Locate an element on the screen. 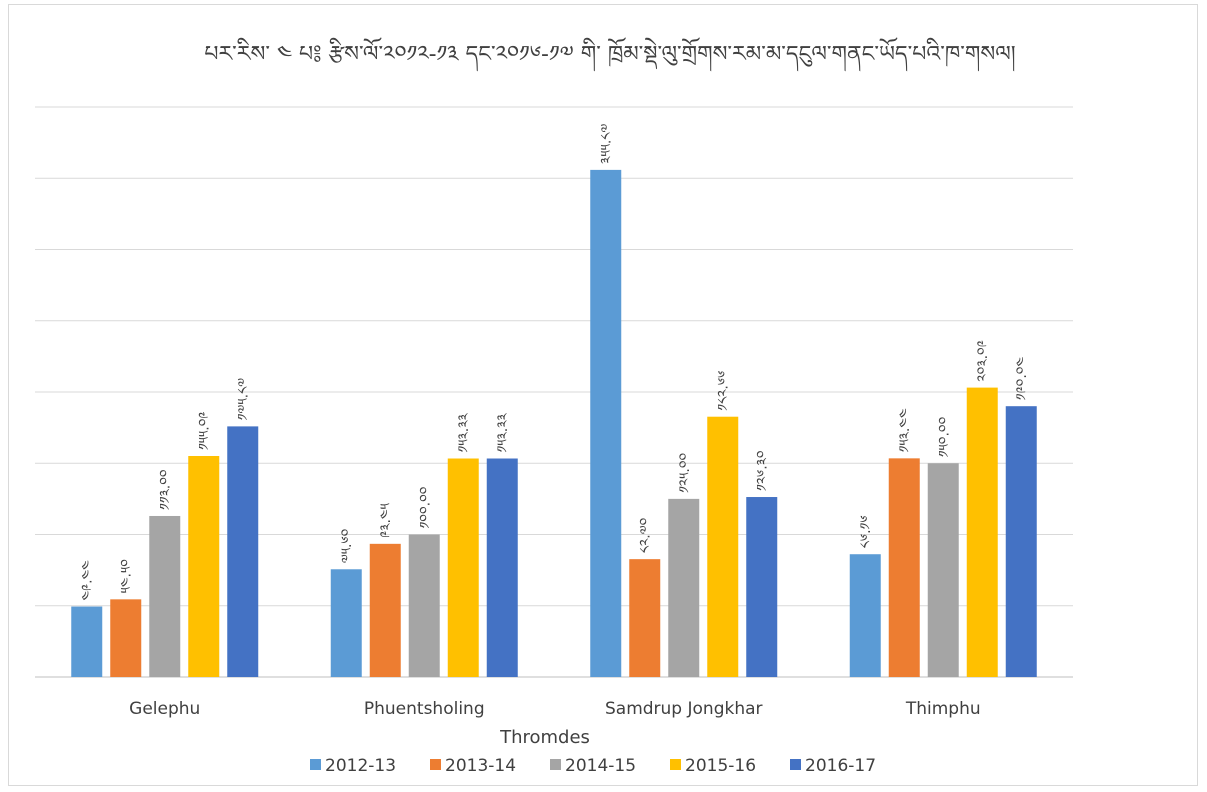  data-label: ༢༠༣.༠༩ is located at coordinates (983, 360).